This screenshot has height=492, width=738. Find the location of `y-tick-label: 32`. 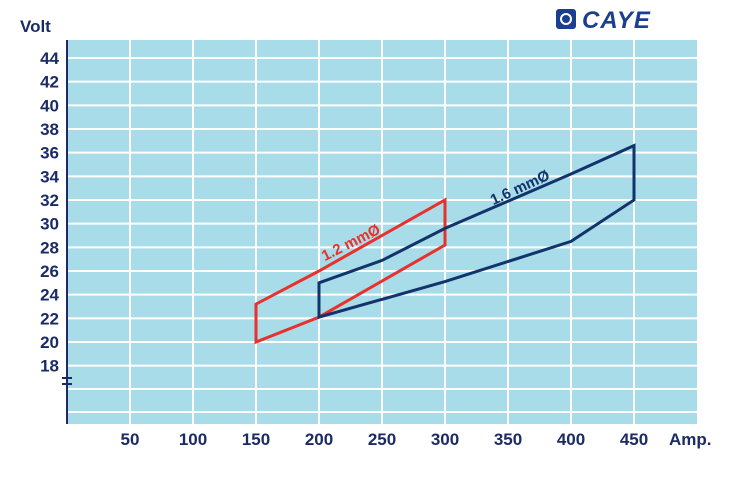

y-tick-label: 32 is located at coordinates (49, 200).